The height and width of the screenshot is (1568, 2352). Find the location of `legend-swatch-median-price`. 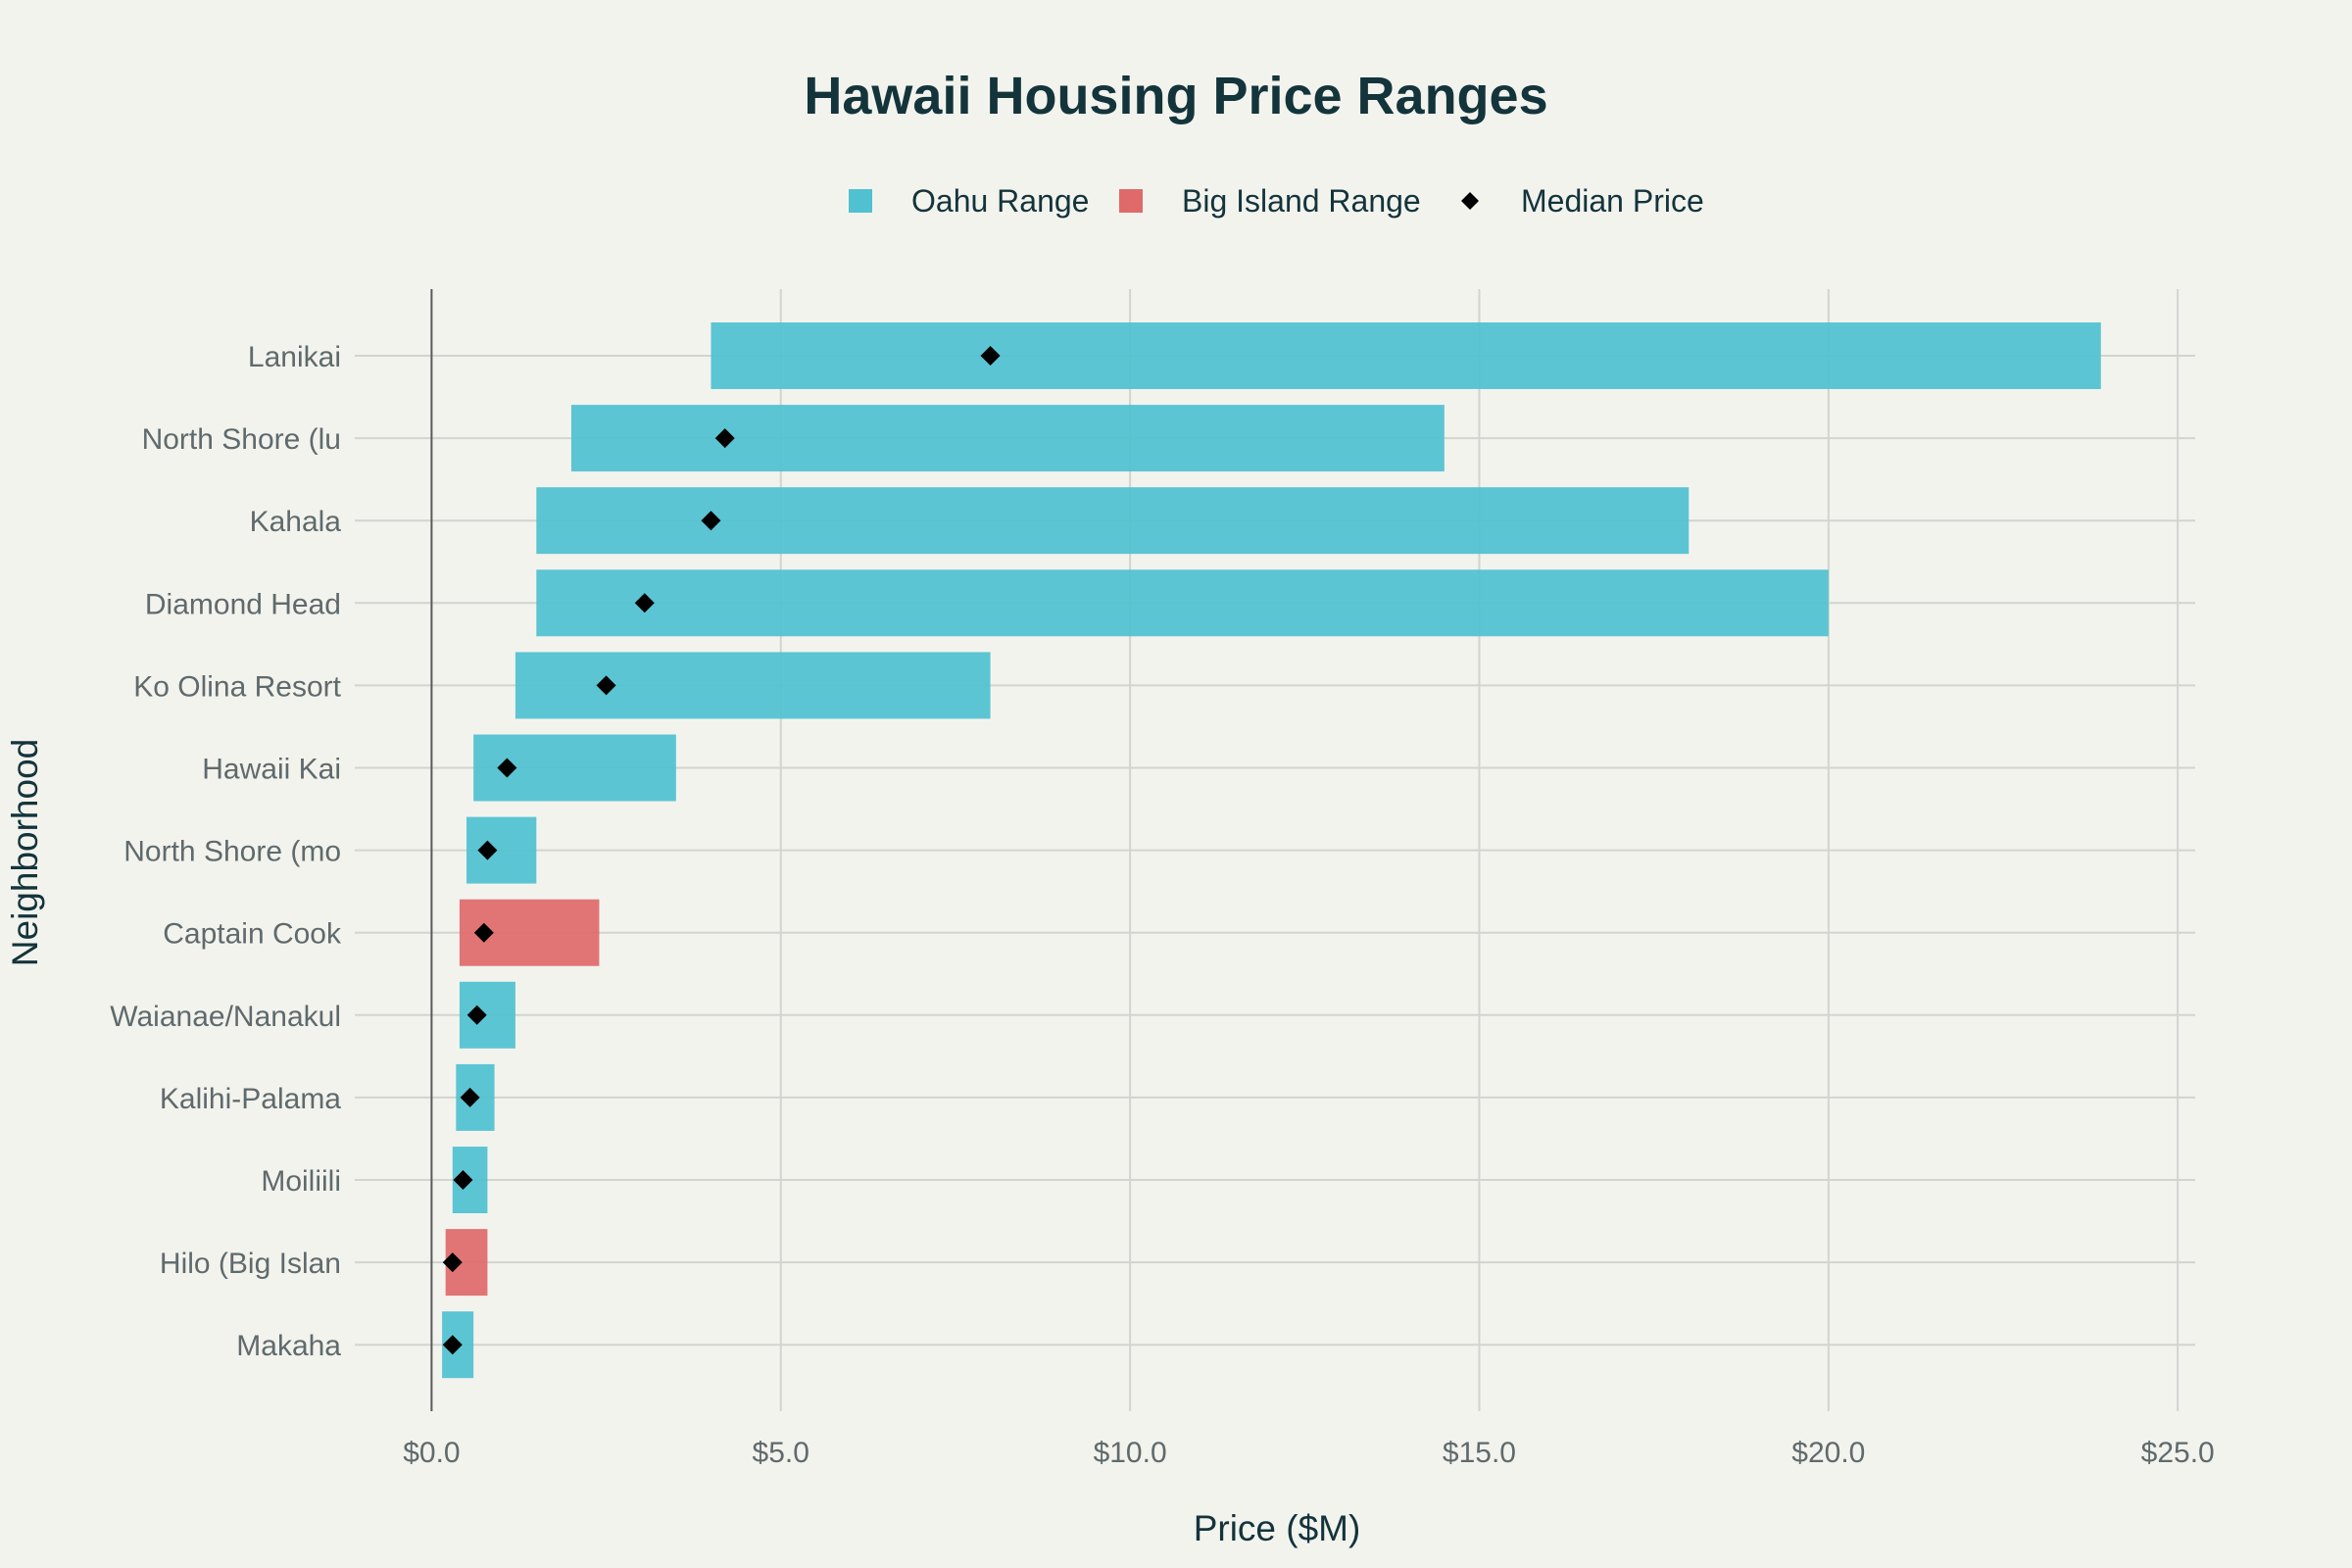

legend-swatch-median-price is located at coordinates (1470, 201).